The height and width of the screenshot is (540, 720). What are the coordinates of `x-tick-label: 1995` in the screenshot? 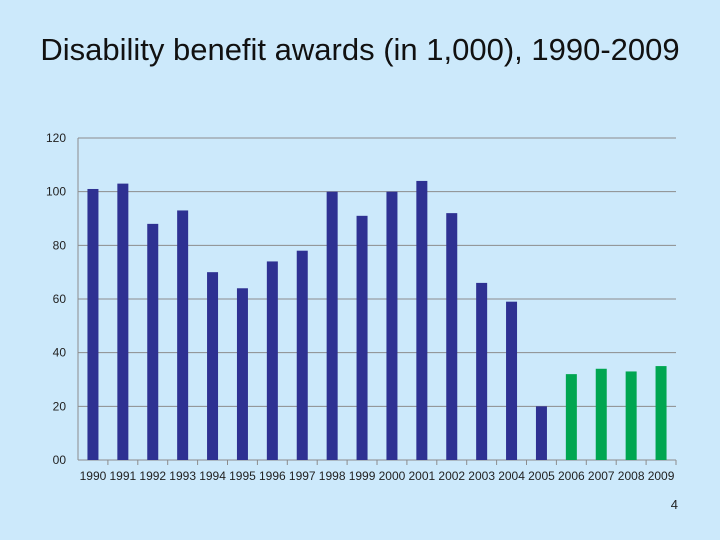 It's located at (242, 476).